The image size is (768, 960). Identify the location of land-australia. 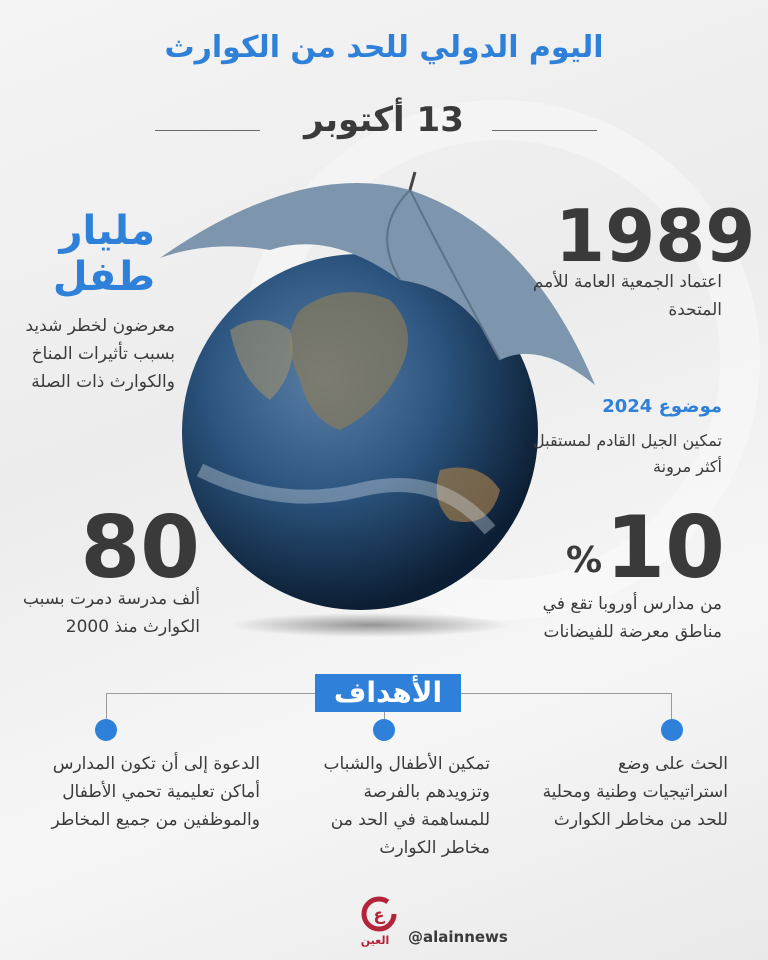
(468, 494).